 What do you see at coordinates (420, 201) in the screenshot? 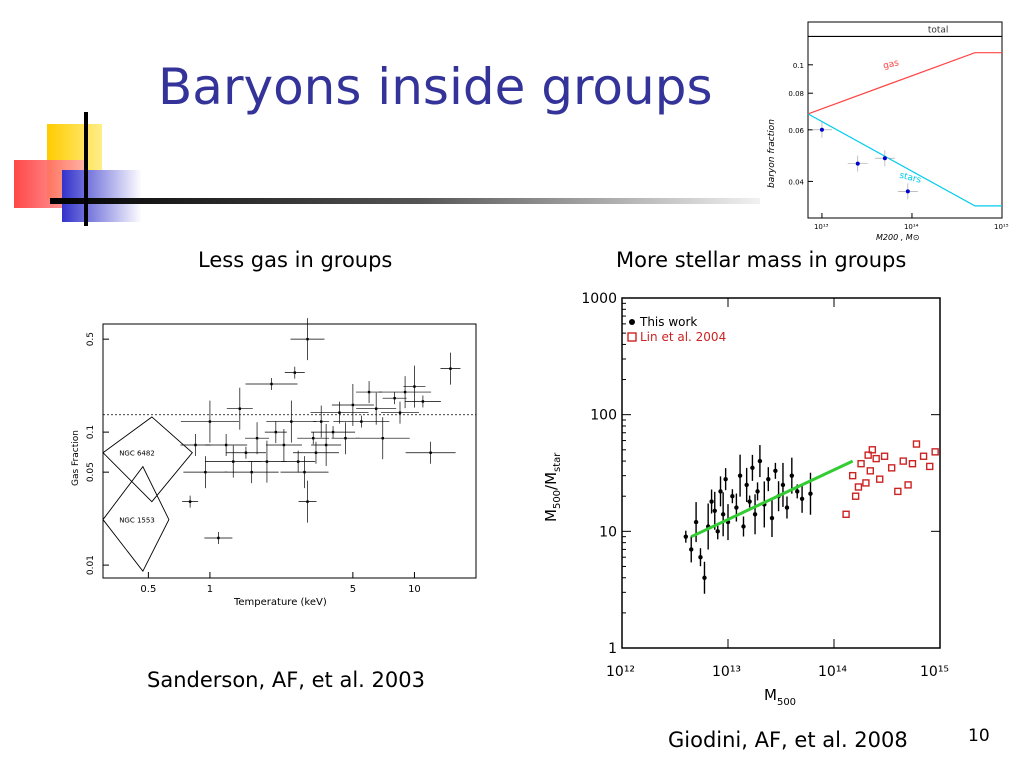
I see `deco-horizontal-line` at bounding box center [420, 201].